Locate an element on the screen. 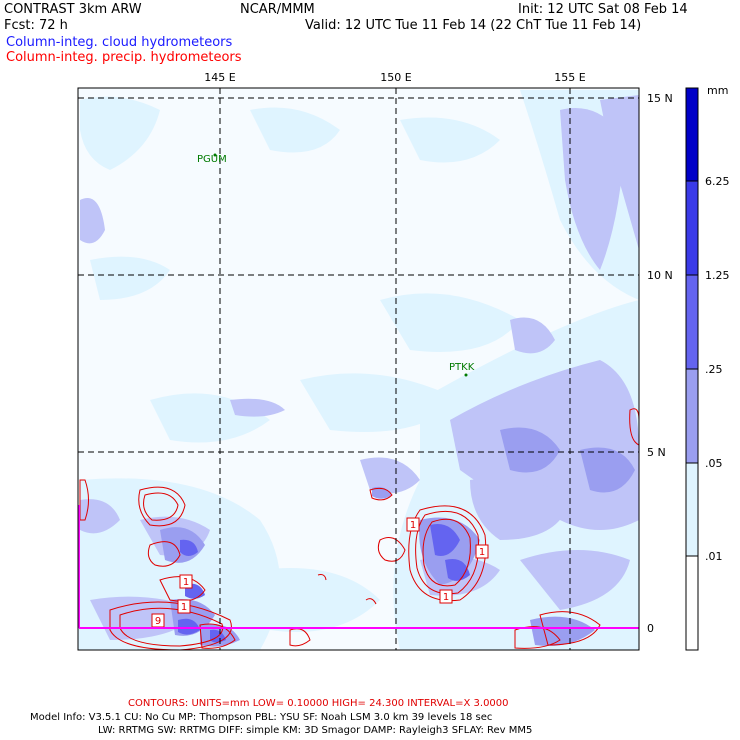 Image resolution: width=740 pixels, height=740 pixels. product-title: CONTRAST 3km ARW is located at coordinates (73, 9).